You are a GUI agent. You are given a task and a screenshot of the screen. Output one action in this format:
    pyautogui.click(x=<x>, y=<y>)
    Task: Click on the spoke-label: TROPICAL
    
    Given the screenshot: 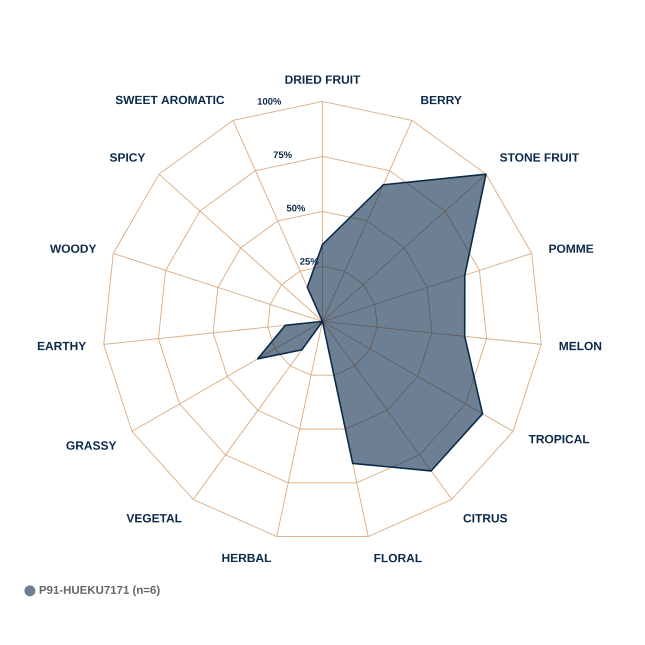 What is the action you would take?
    pyautogui.click(x=559, y=439)
    